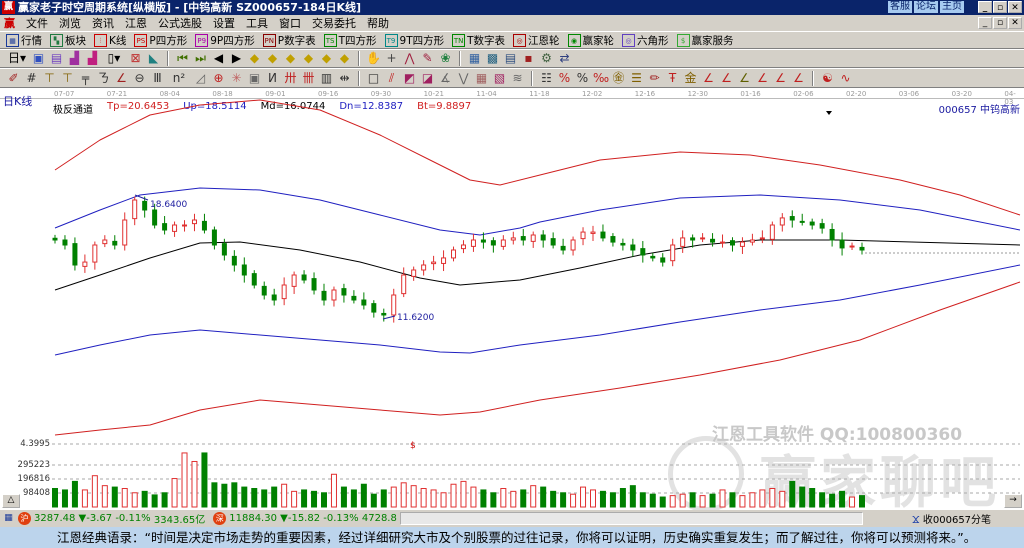 This screenshot has height=548, width=1024. What do you see at coordinates (510, 58) in the screenshot?
I see `notes-icon: ▤` at bounding box center [510, 58].